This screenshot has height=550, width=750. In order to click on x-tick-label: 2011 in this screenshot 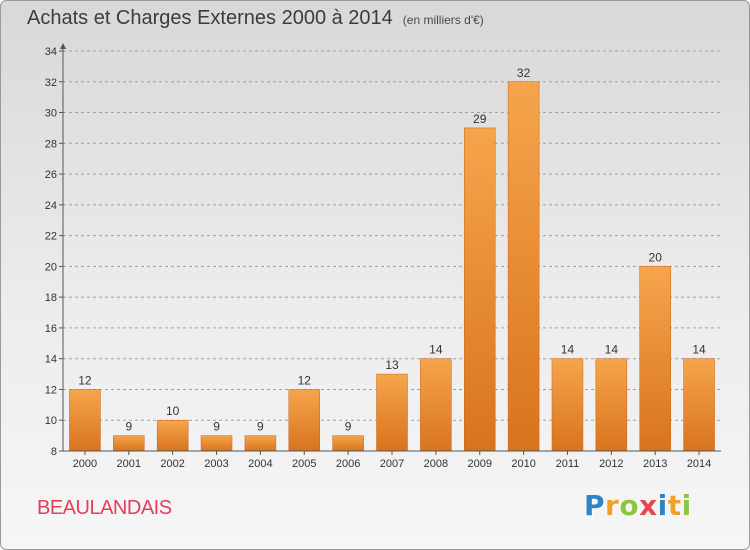, I will do `click(568, 464)`.